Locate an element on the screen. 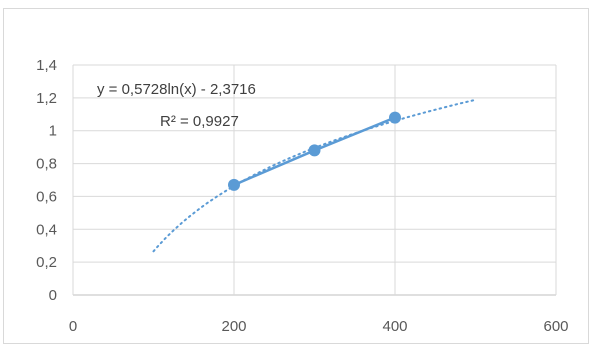  x-tick-label: 0 is located at coordinates (73, 326).